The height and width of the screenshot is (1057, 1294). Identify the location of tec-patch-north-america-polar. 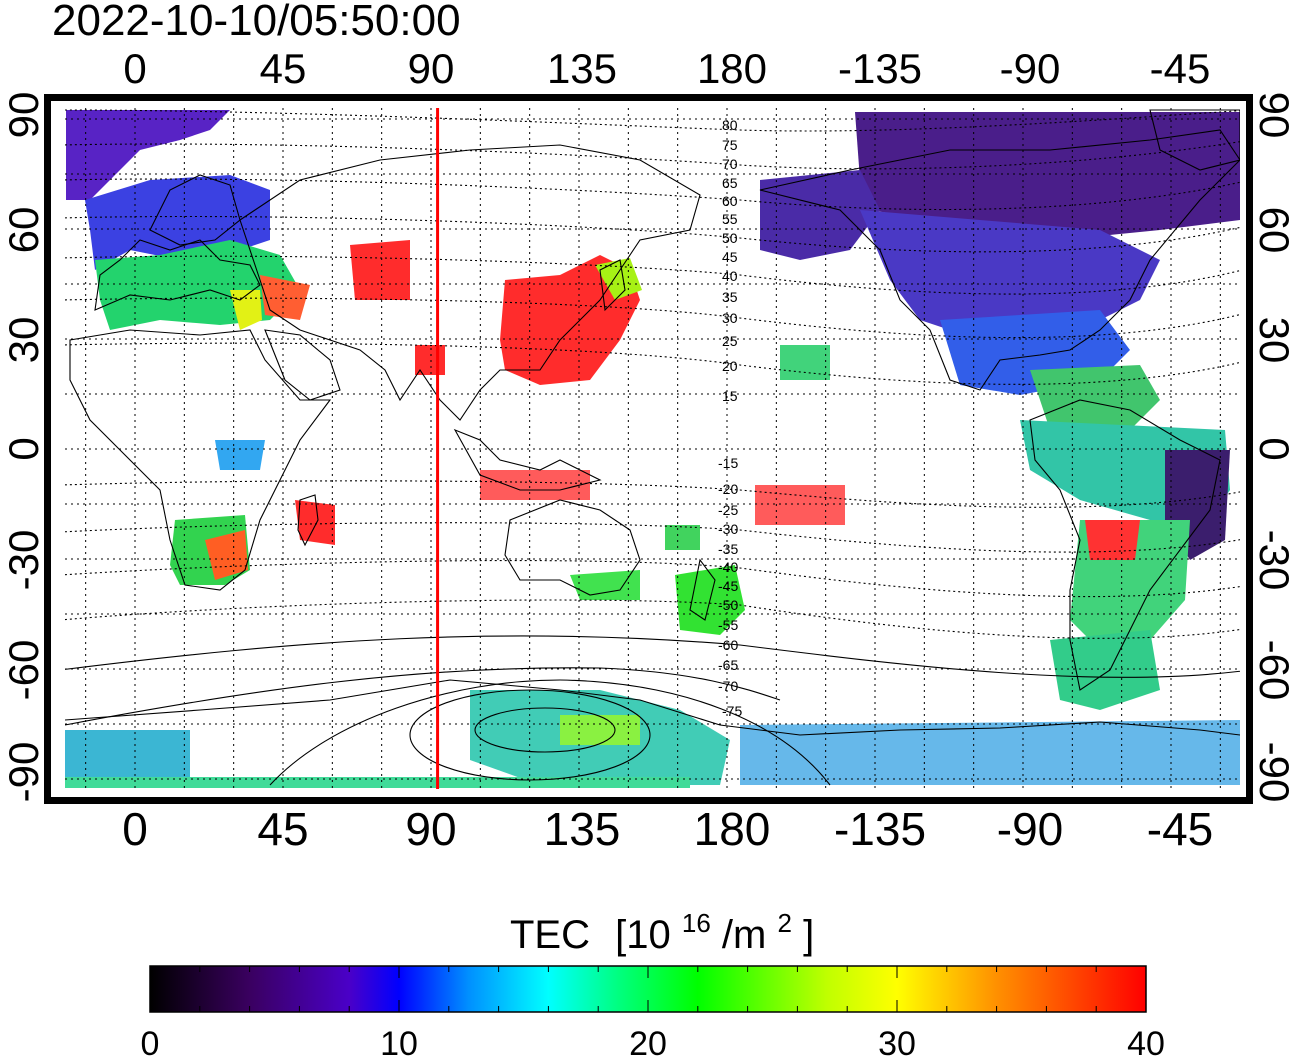
(1047, 176).